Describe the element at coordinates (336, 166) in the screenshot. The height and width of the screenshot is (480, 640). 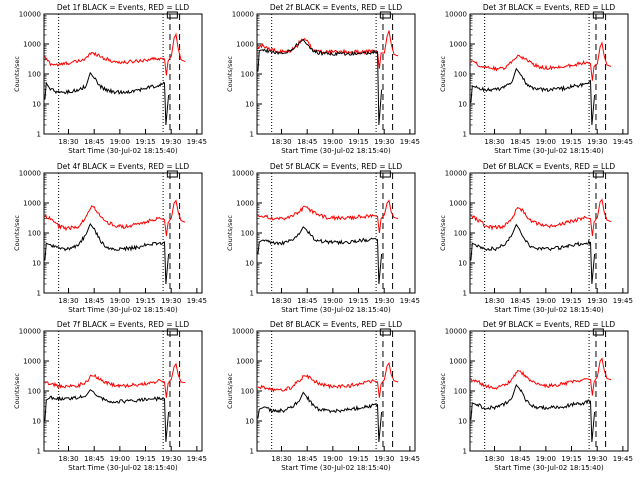
I see `panel-title: Det 5f BLACK = Events, RED = LLD` at that location.